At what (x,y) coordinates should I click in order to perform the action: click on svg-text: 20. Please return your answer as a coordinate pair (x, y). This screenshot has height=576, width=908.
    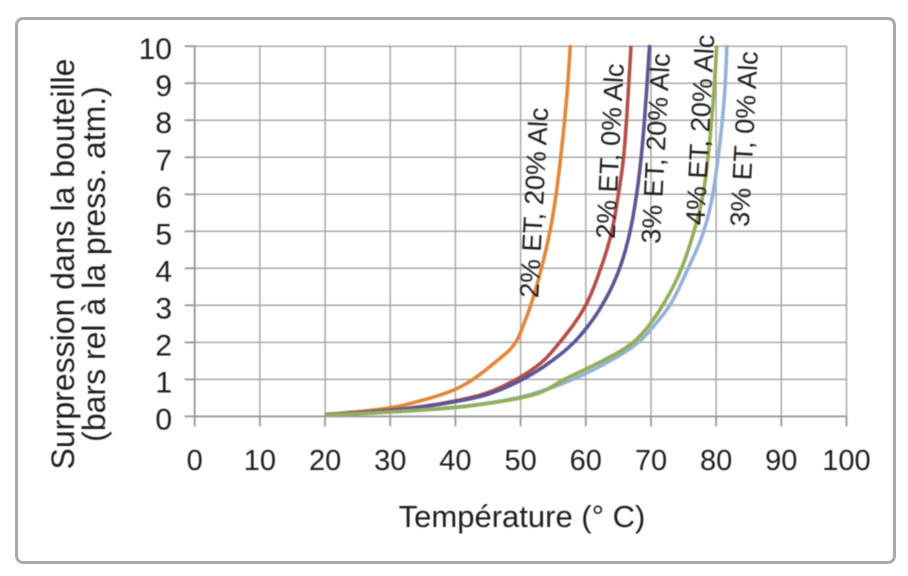
    Looking at the image, I should click on (325, 461).